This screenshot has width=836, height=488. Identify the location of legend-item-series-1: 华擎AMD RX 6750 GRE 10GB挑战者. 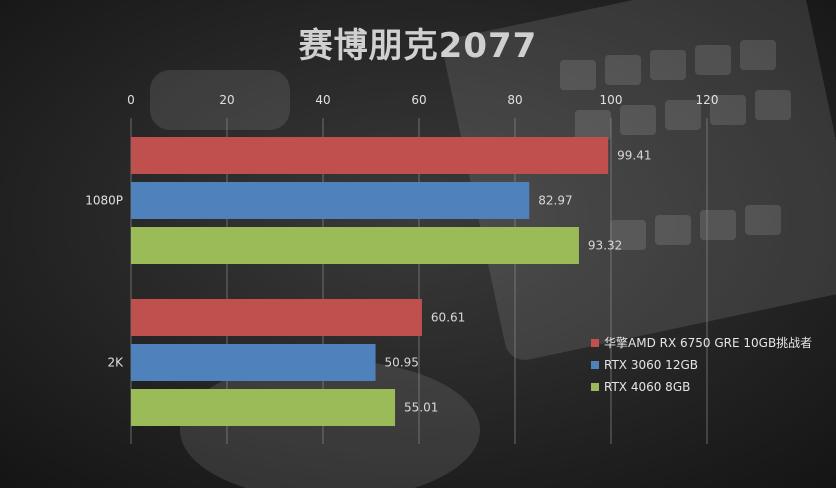
(701, 343).